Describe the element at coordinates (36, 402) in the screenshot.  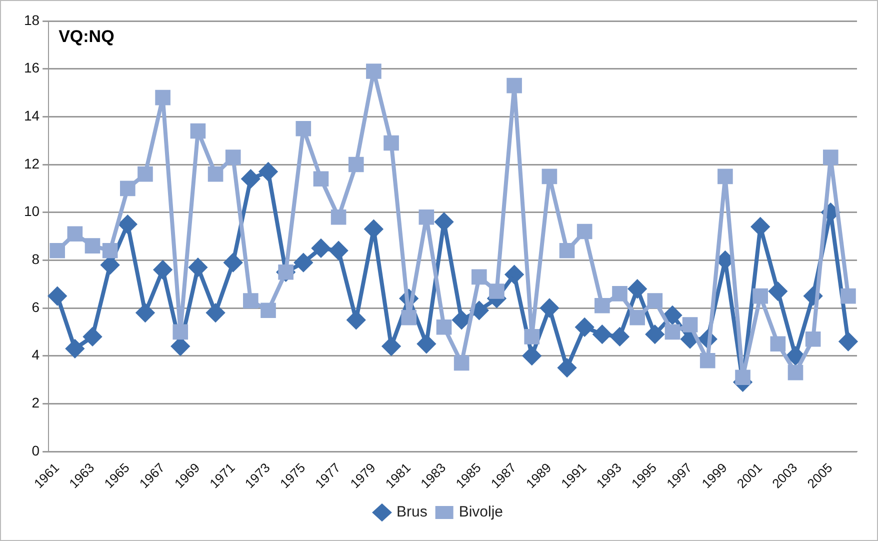
I see `y-tick-label: 2` at that location.